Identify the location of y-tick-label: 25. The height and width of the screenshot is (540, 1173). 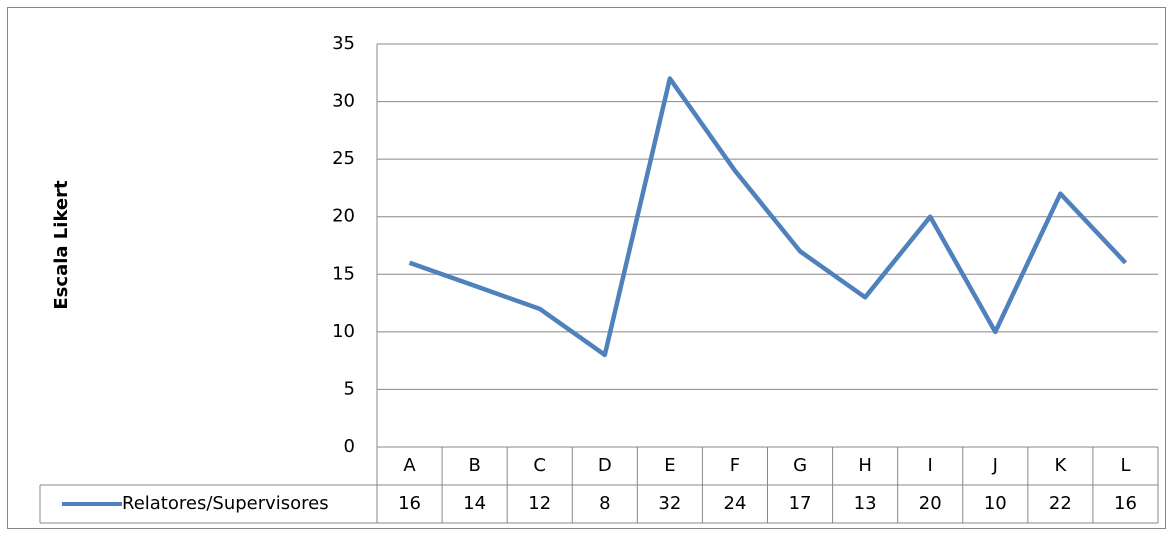
(343, 158).